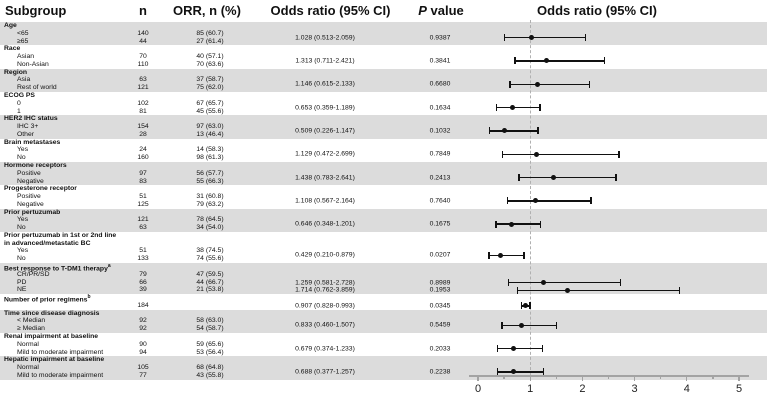  I want to click on p-value: 0.0345, so click(440, 306).